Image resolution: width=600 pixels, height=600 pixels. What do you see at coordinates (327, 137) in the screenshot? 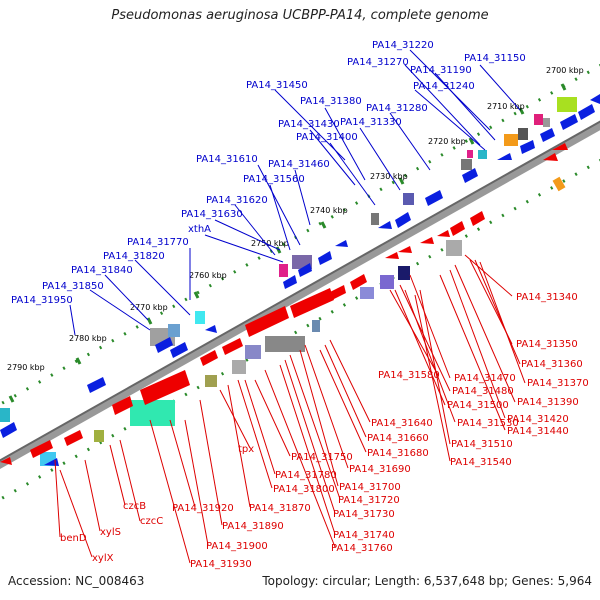
I see `gene-label: PA14_31400` at bounding box center [327, 137].